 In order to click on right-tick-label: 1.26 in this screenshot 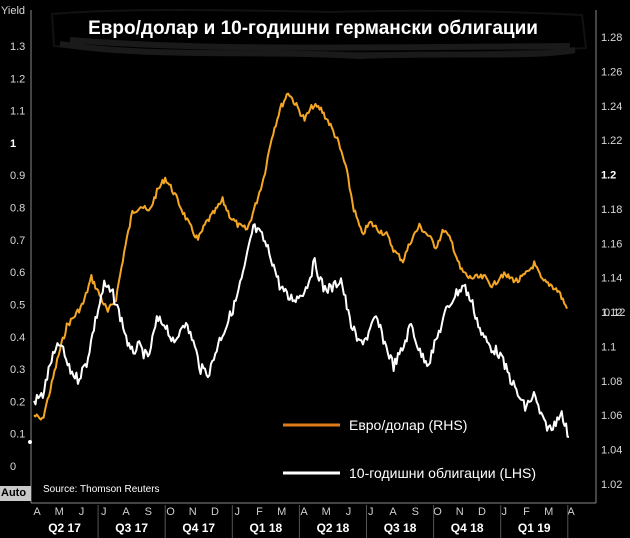, I will do `click(611, 72)`.